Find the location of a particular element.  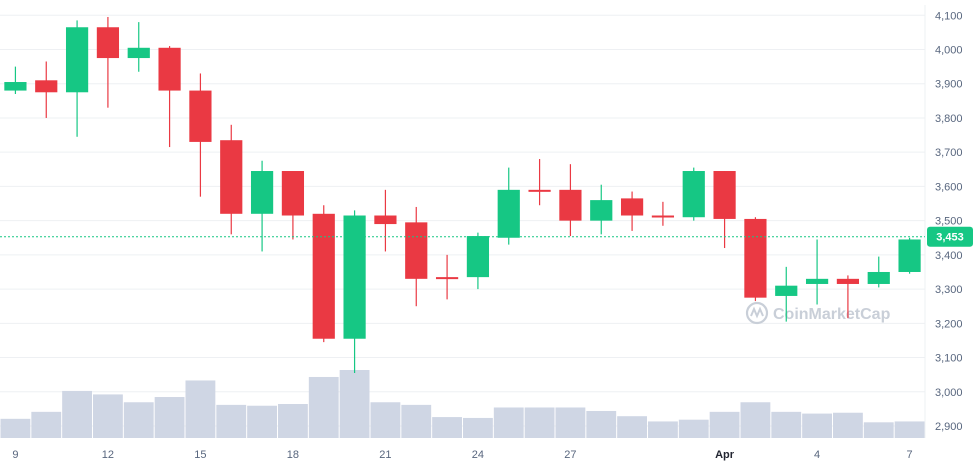

y-tick-label: 3,000 is located at coordinates (949, 393).